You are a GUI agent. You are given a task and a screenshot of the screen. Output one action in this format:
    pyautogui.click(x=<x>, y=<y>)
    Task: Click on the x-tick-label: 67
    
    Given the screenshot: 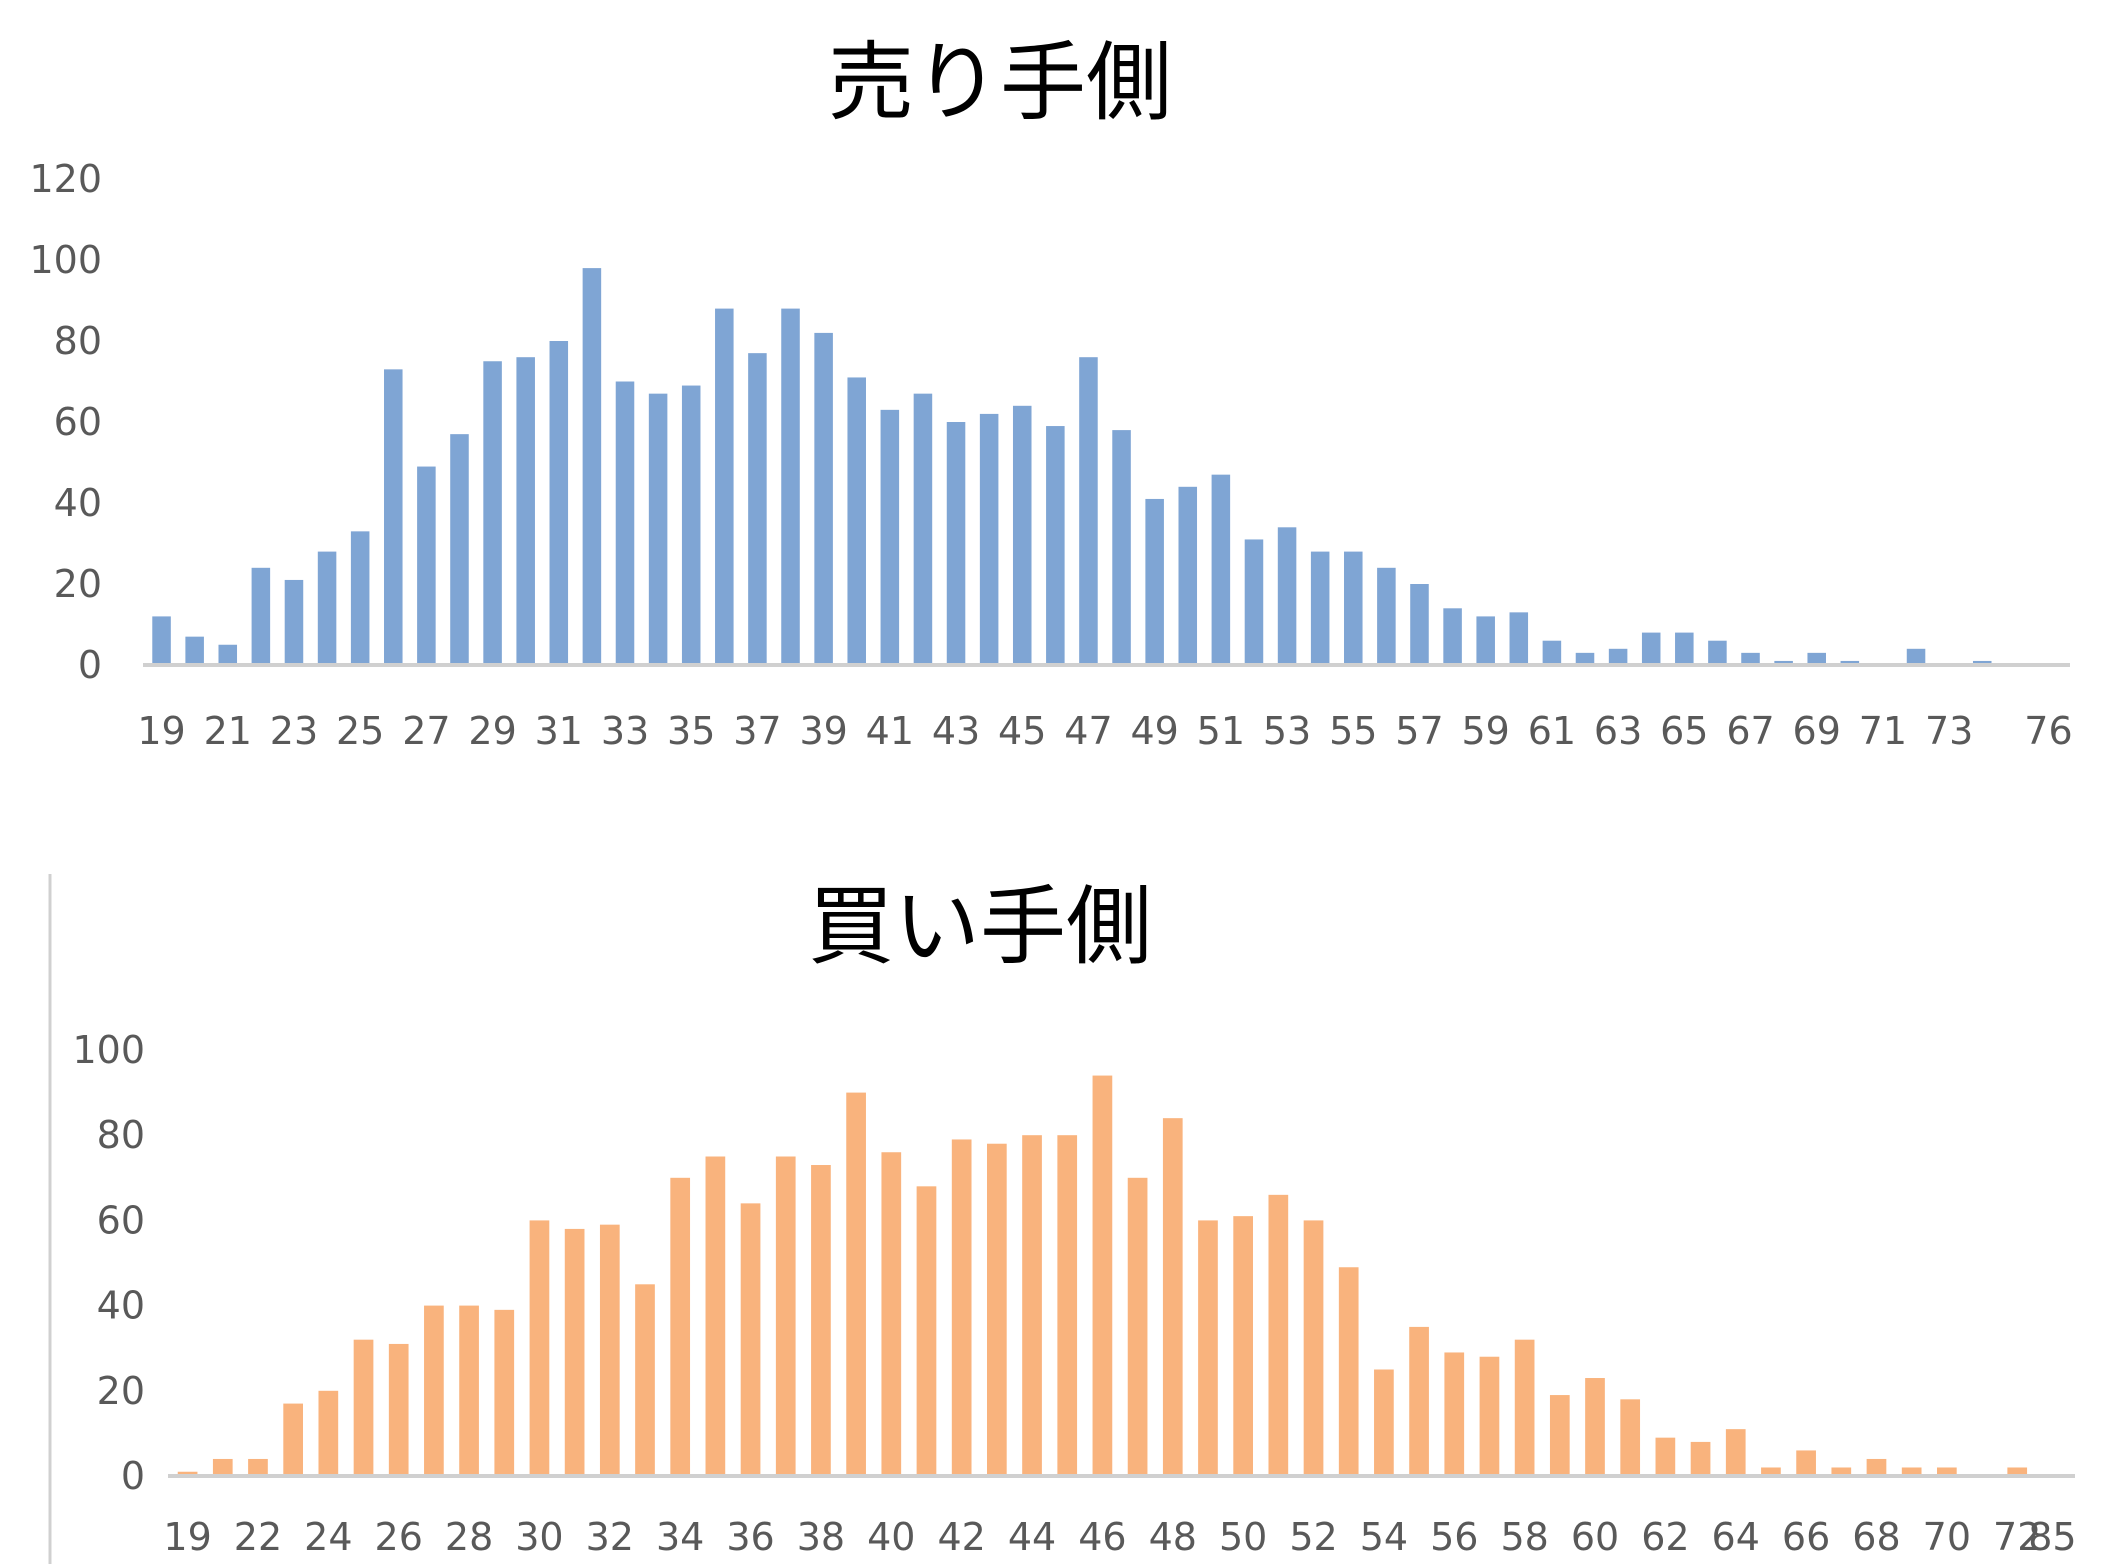 What is the action you would take?
    pyautogui.click(x=1750, y=731)
    